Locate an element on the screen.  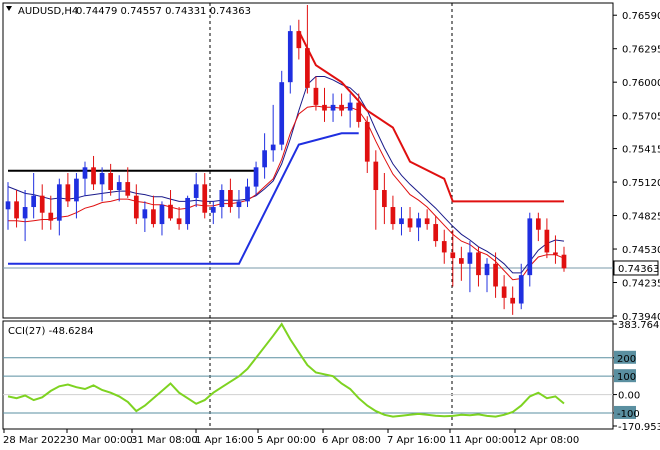
price-tick-label: 0.73940 is located at coordinates (641, 317).